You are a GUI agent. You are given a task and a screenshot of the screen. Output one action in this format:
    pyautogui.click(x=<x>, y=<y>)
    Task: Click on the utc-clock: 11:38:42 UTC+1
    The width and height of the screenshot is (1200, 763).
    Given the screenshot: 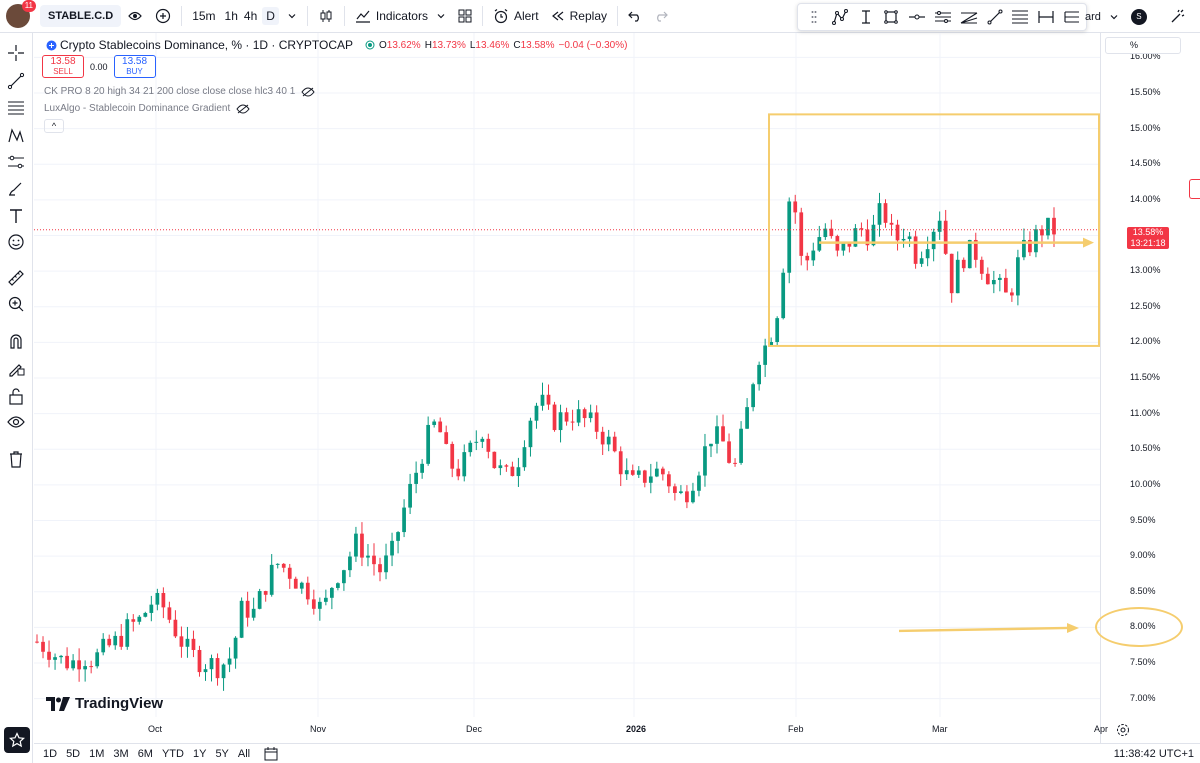 What is the action you would take?
    pyautogui.click(x=1153, y=753)
    